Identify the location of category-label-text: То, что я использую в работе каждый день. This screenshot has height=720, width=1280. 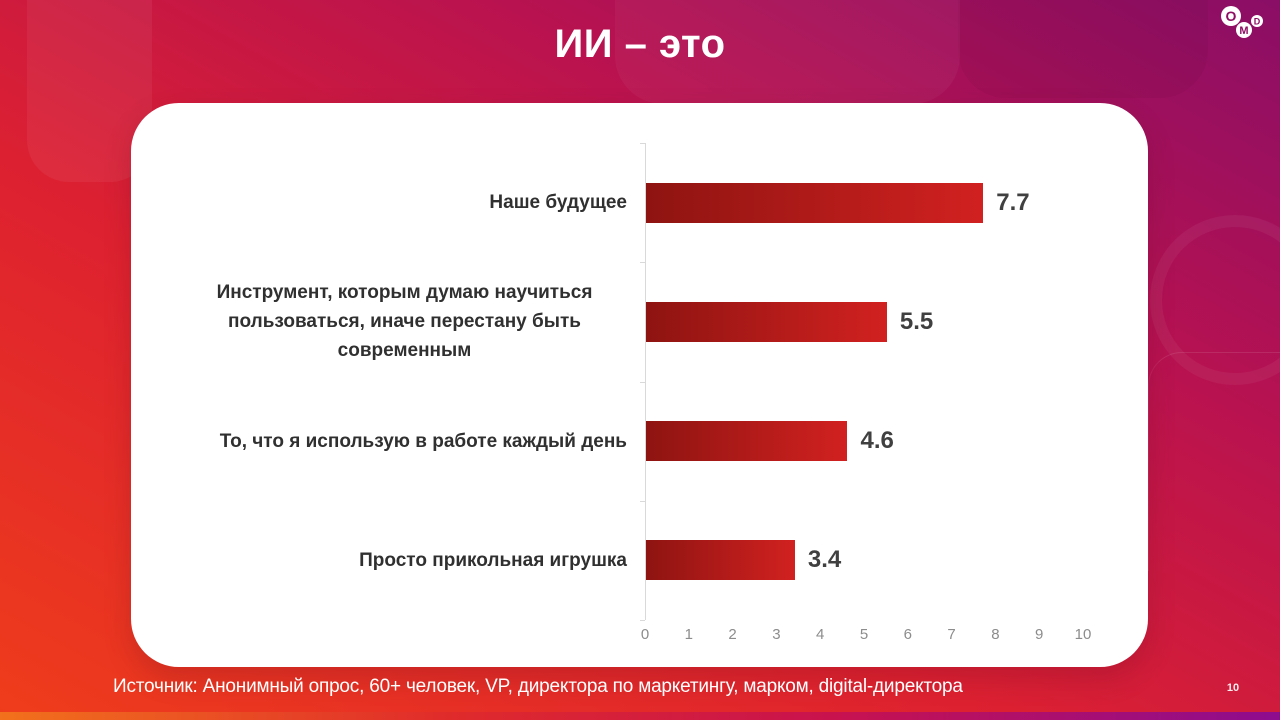
(423, 441).